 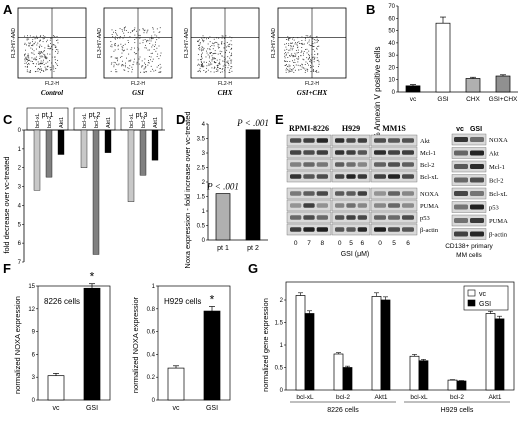 What do you see at coordinates (355, 254) in the screenshot?
I see `dose-unit-label: GSI (μM)` at bounding box center [355, 254].